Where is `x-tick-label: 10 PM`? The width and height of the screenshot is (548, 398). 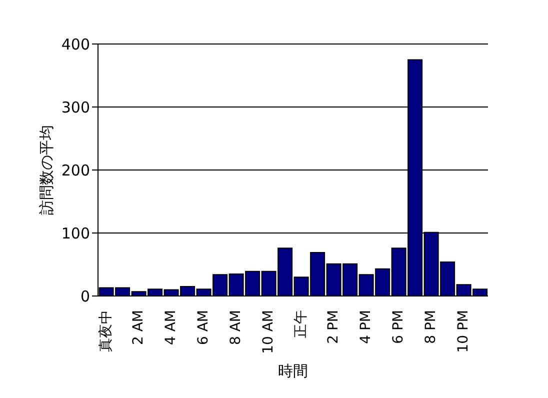 x-tick-label: 10 PM is located at coordinates (464, 331).